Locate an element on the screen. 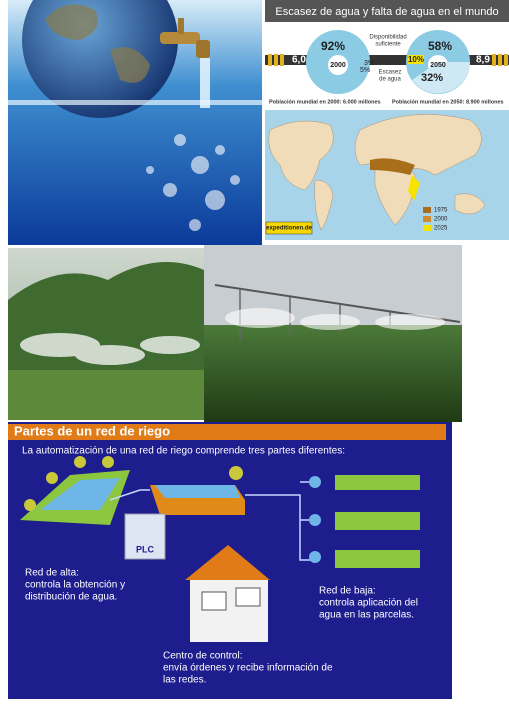 Image resolution: width=509 pixels, height=704 pixels. legend-text: 2000 is located at coordinates (441, 220).